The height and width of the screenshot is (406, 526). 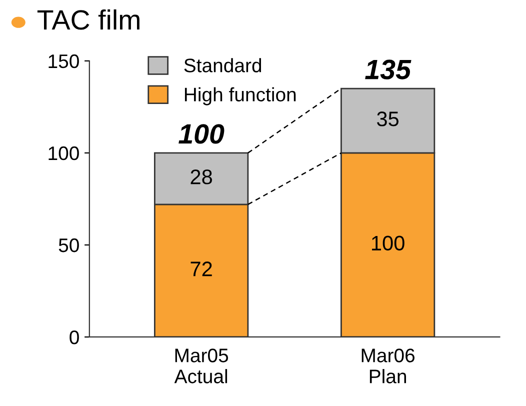 I want to click on total-label: 135, so click(x=388, y=70).